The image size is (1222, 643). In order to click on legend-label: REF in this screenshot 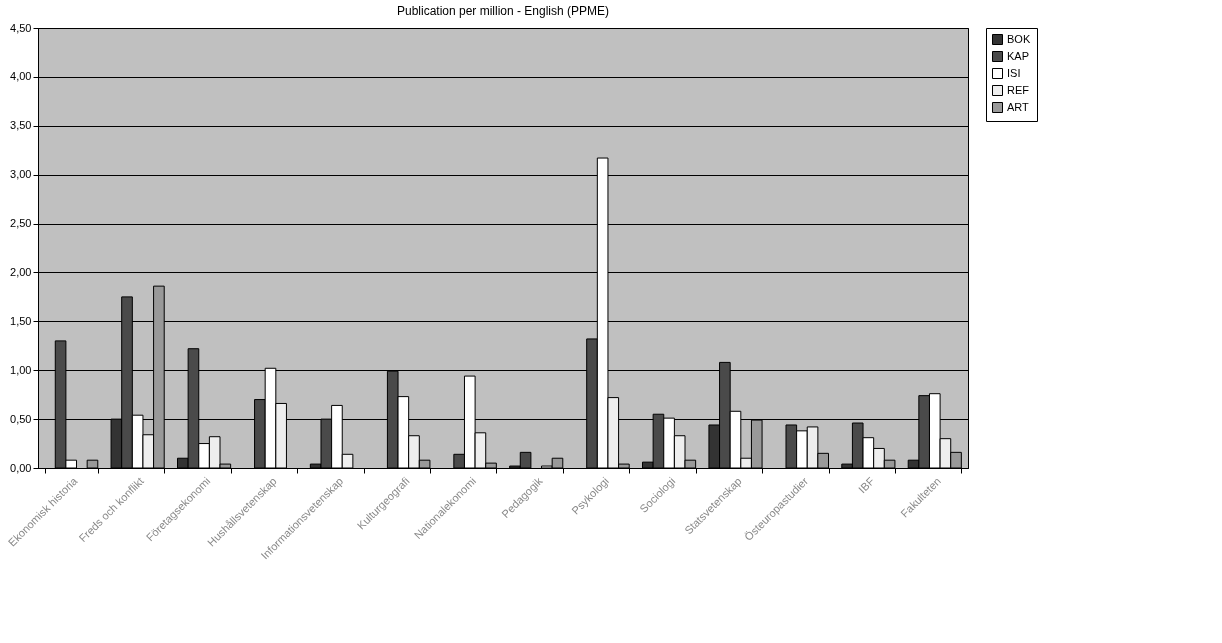, I will do `click(1018, 89)`.